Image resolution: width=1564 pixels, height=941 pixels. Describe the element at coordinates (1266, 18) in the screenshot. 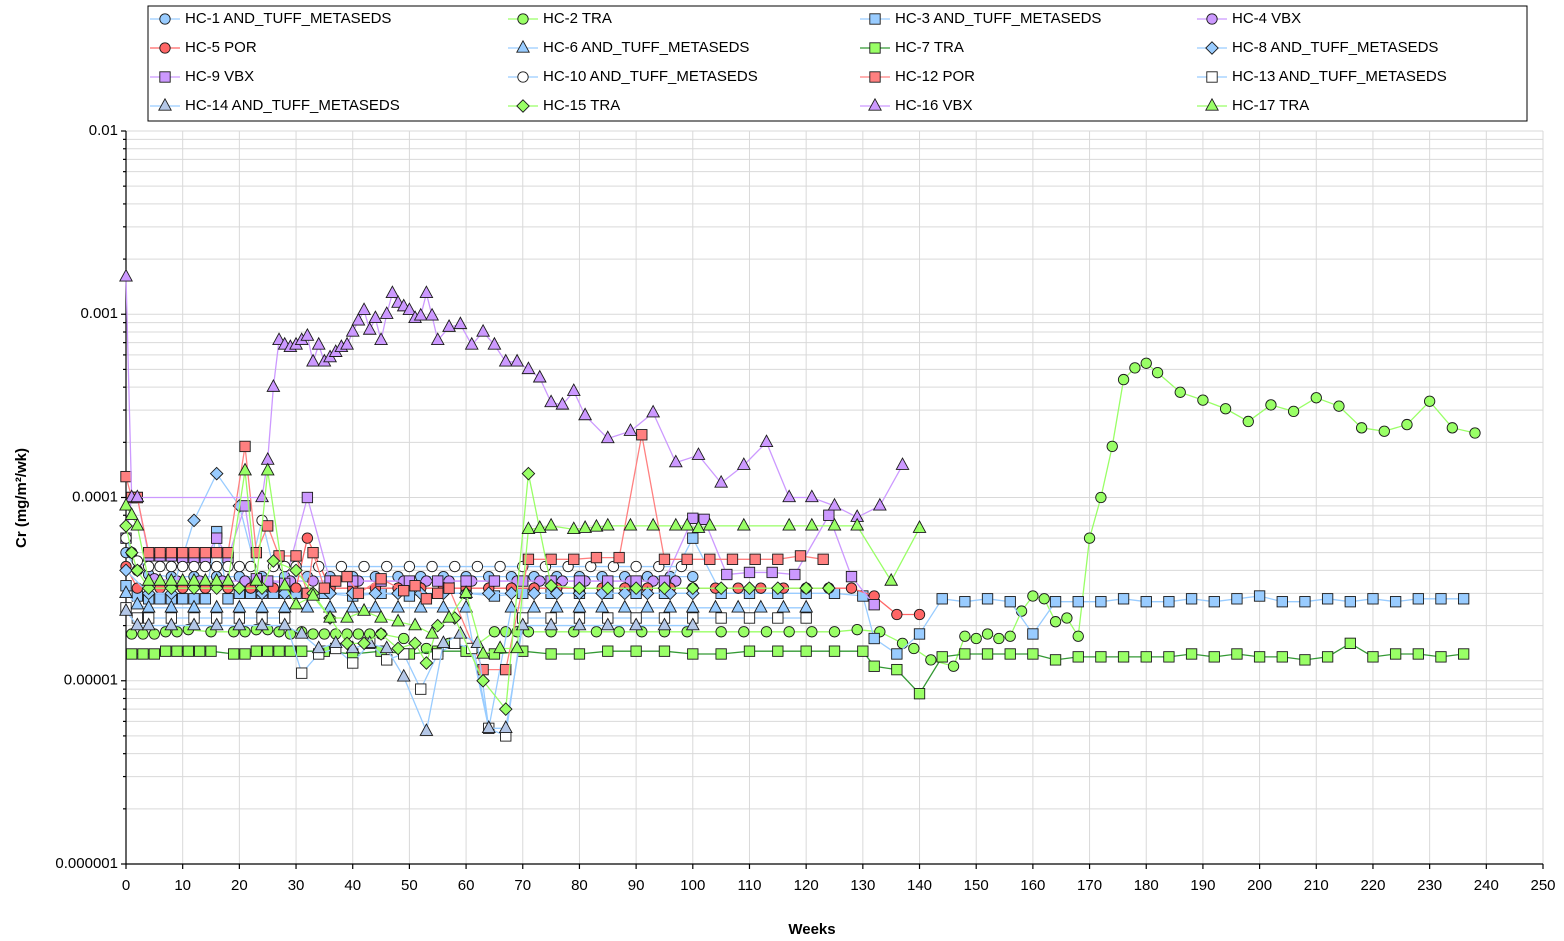

I see `legend-label: HC-4 VBX` at that location.